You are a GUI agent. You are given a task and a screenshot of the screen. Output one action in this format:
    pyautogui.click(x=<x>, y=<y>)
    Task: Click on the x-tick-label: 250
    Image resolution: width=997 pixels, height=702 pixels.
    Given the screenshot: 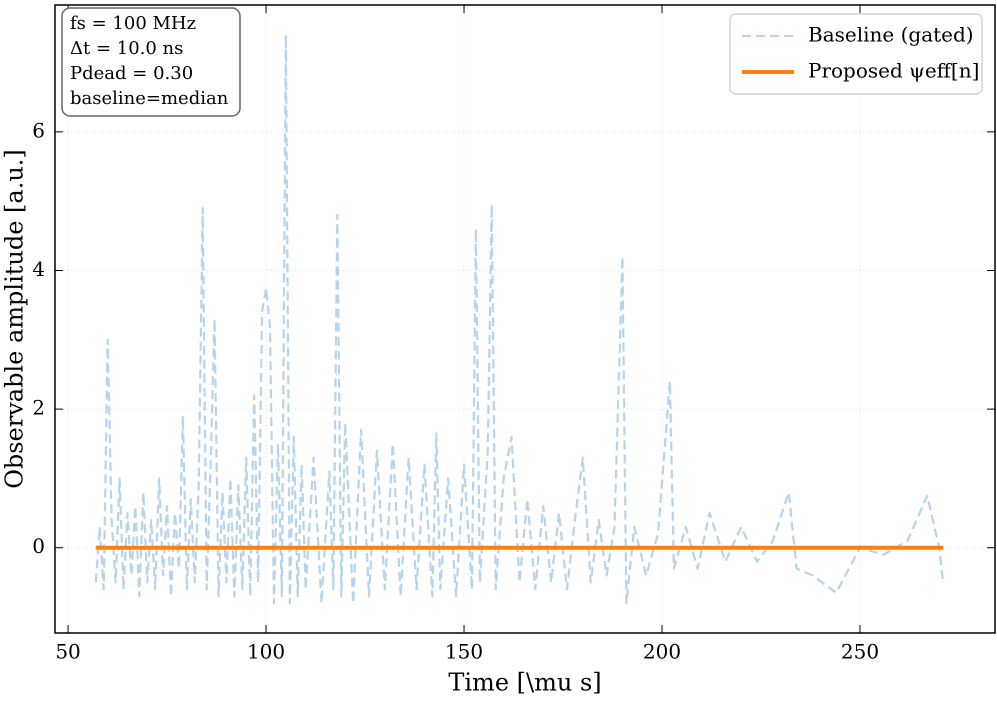 What is the action you would take?
    pyautogui.click(x=860, y=652)
    